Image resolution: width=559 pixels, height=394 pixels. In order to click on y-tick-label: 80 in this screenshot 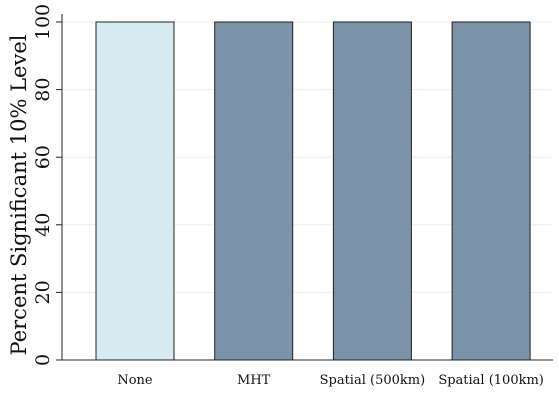, I will do `click(43, 90)`.